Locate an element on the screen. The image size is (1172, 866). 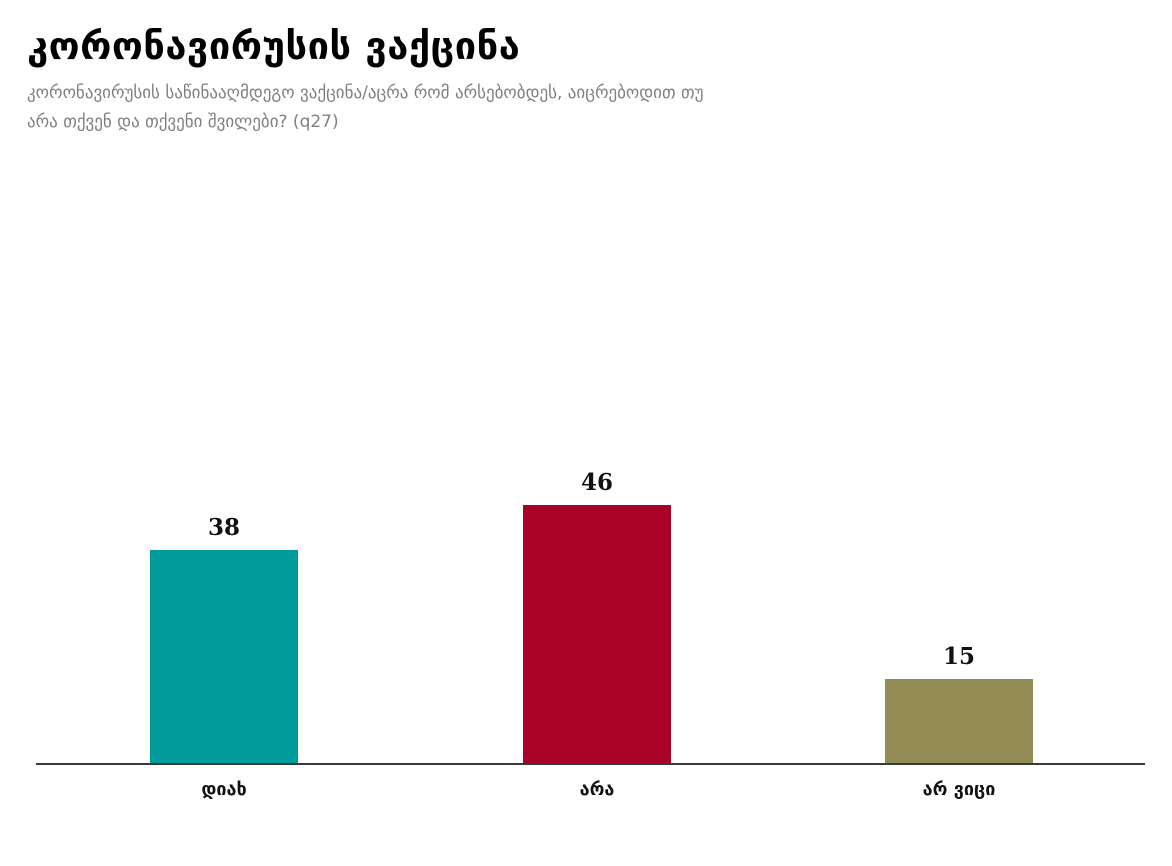
x-axis-label: არა is located at coordinates (597, 789).